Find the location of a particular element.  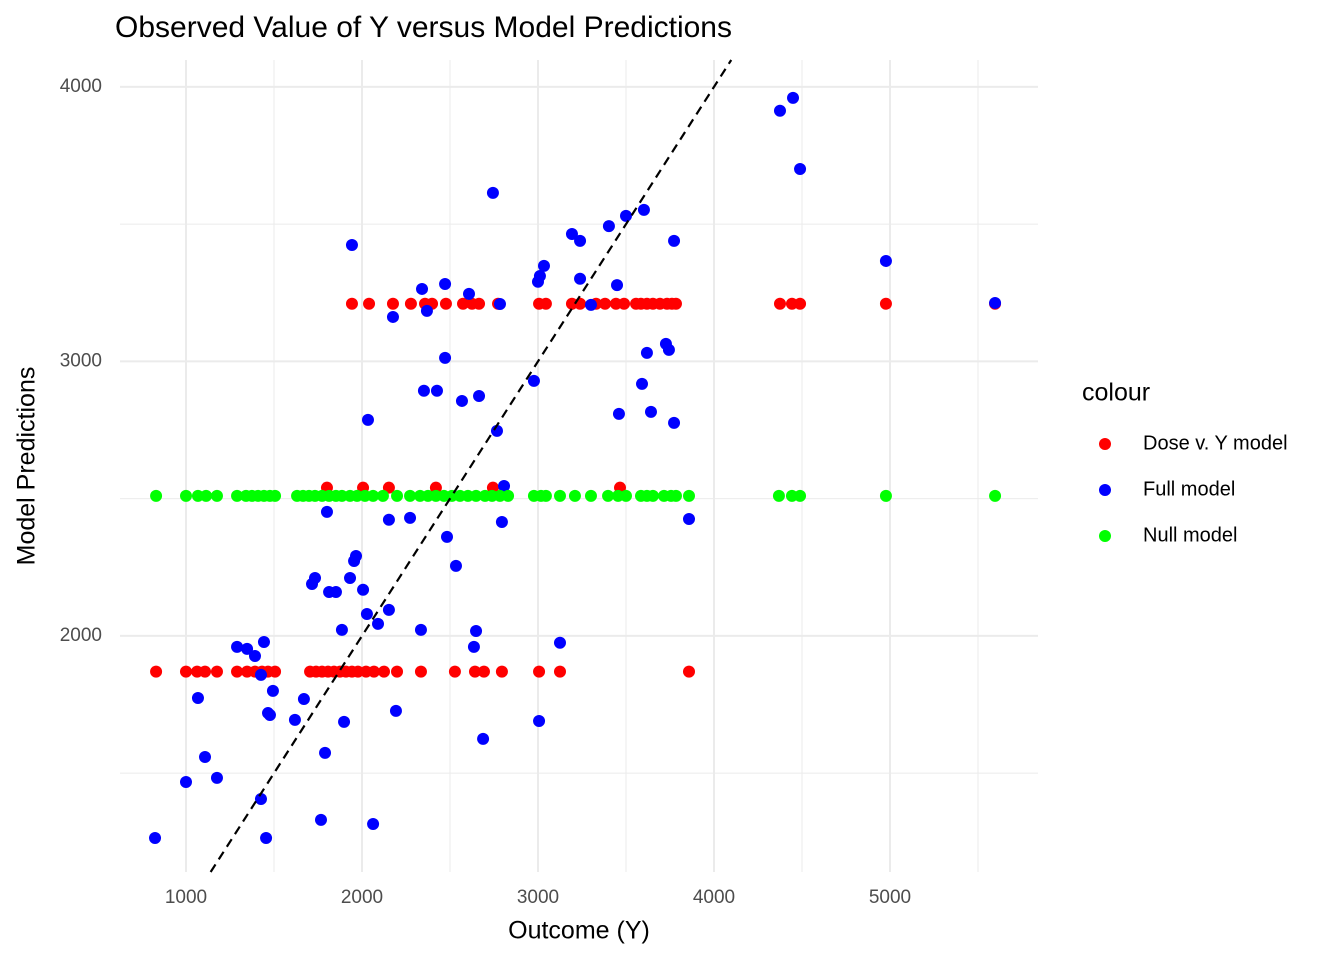

legend-title: colour is located at coordinates (1116, 393).